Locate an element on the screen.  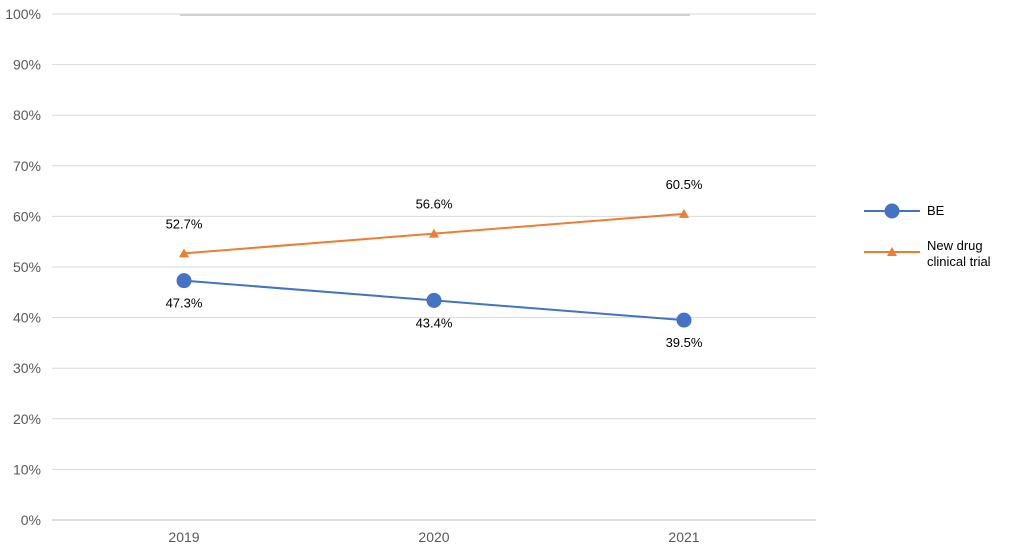
legend-marker-be is located at coordinates (892, 211).